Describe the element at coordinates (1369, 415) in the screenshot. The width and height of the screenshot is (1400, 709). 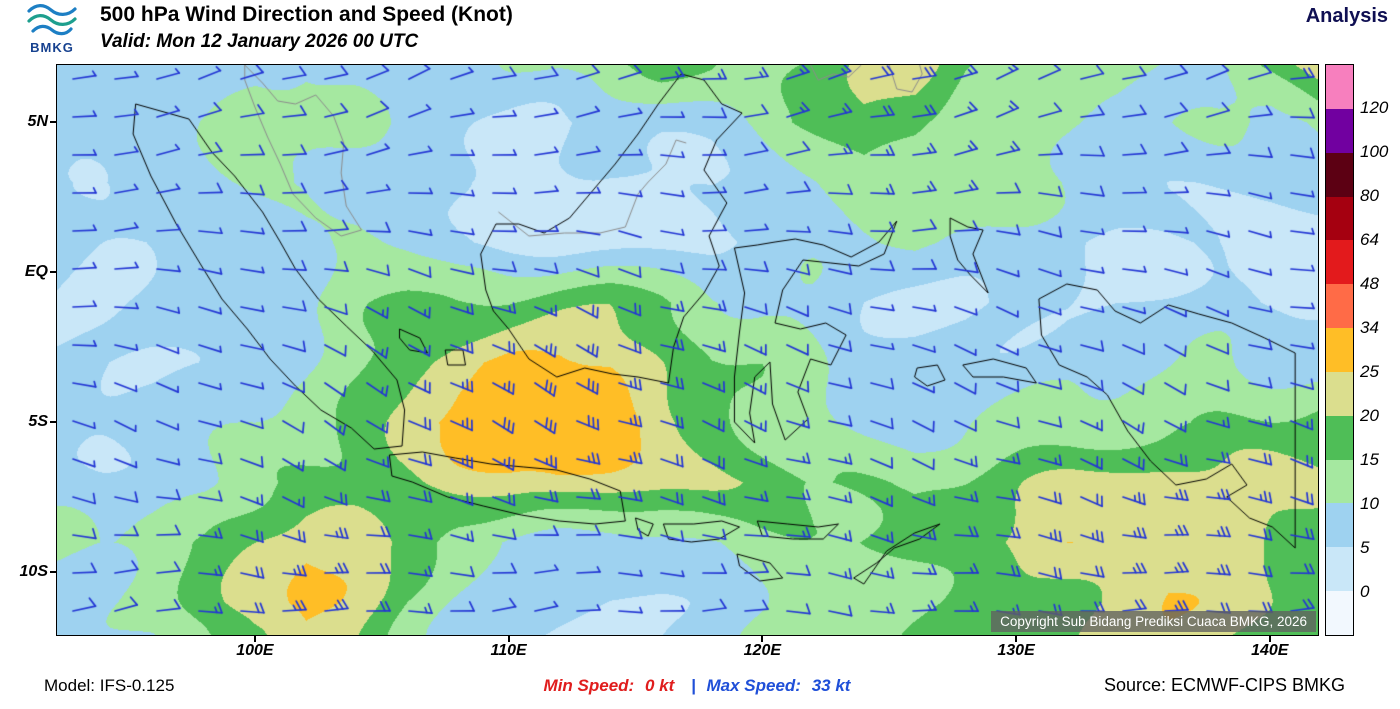
I see `legend-value: 20` at that location.